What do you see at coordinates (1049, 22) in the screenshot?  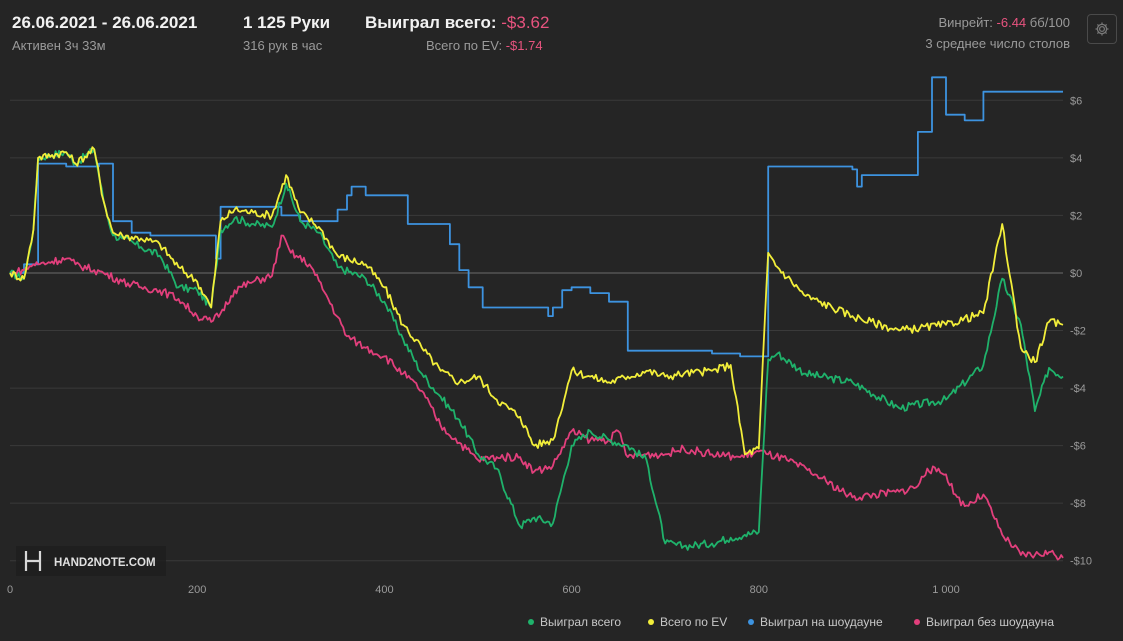 I see `winrate-unit: бб/100` at bounding box center [1049, 22].